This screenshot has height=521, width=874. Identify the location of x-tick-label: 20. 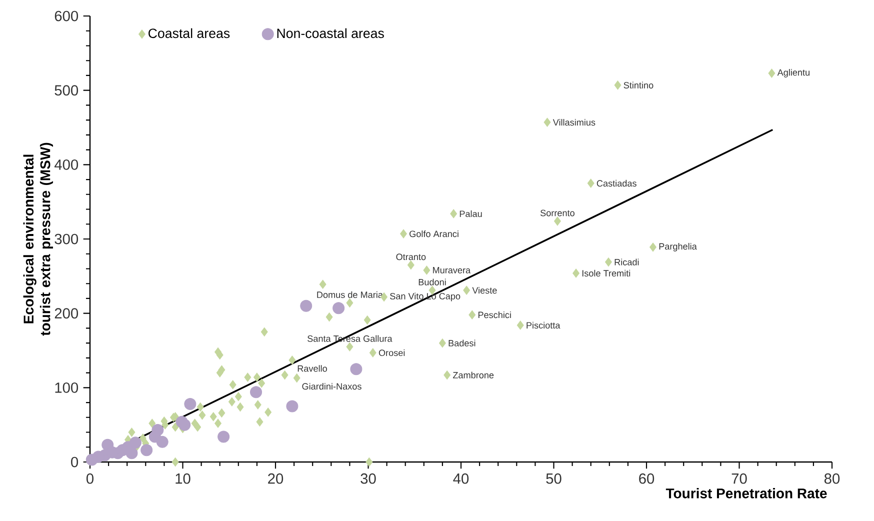
(276, 478).